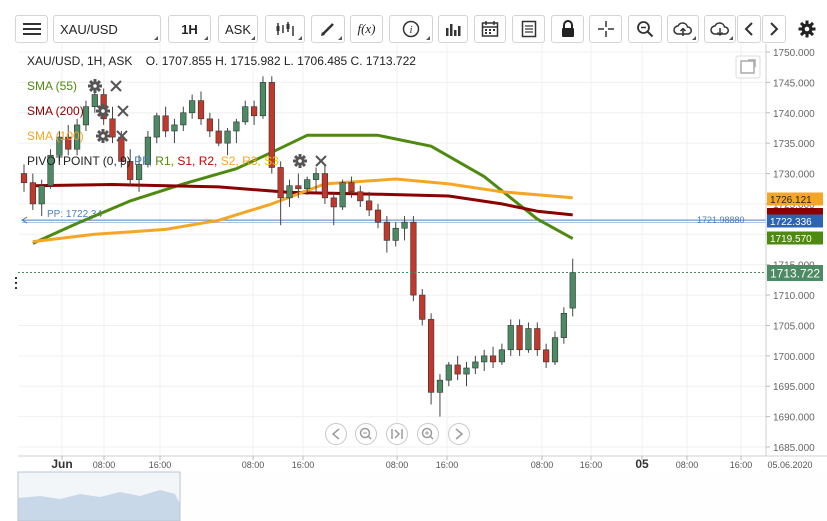 The height and width of the screenshot is (521, 827). I want to click on gear-icon, so click(807, 29).